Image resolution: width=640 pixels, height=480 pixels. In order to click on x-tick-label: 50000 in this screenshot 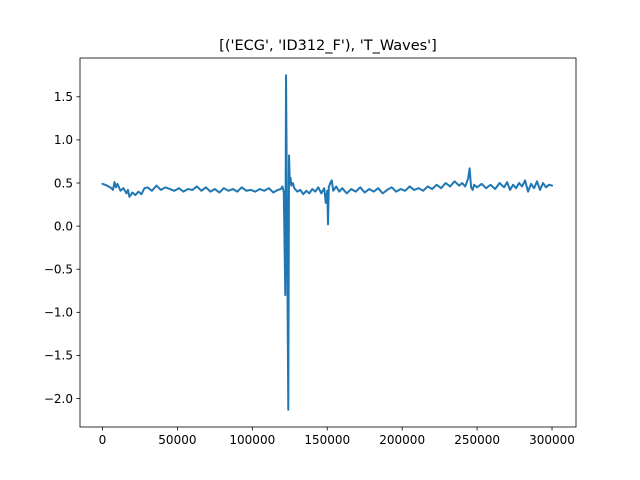, I will do `click(177, 440)`.